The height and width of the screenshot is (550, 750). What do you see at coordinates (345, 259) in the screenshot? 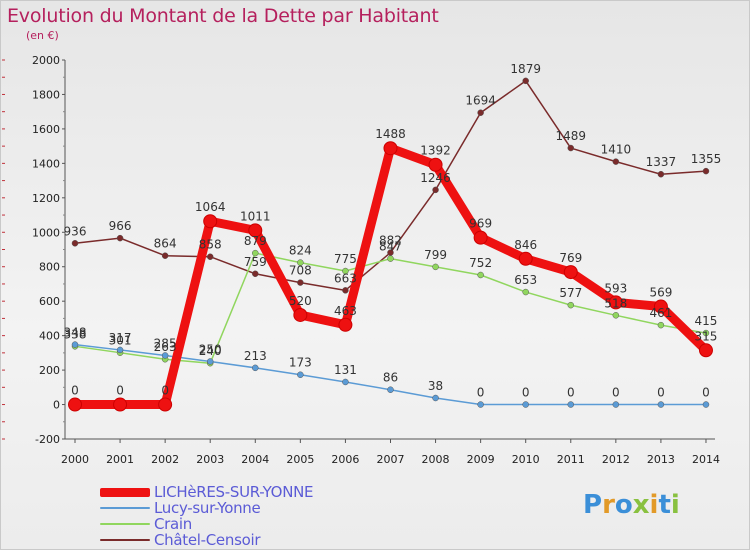
I see `data-label: 775` at bounding box center [345, 259].